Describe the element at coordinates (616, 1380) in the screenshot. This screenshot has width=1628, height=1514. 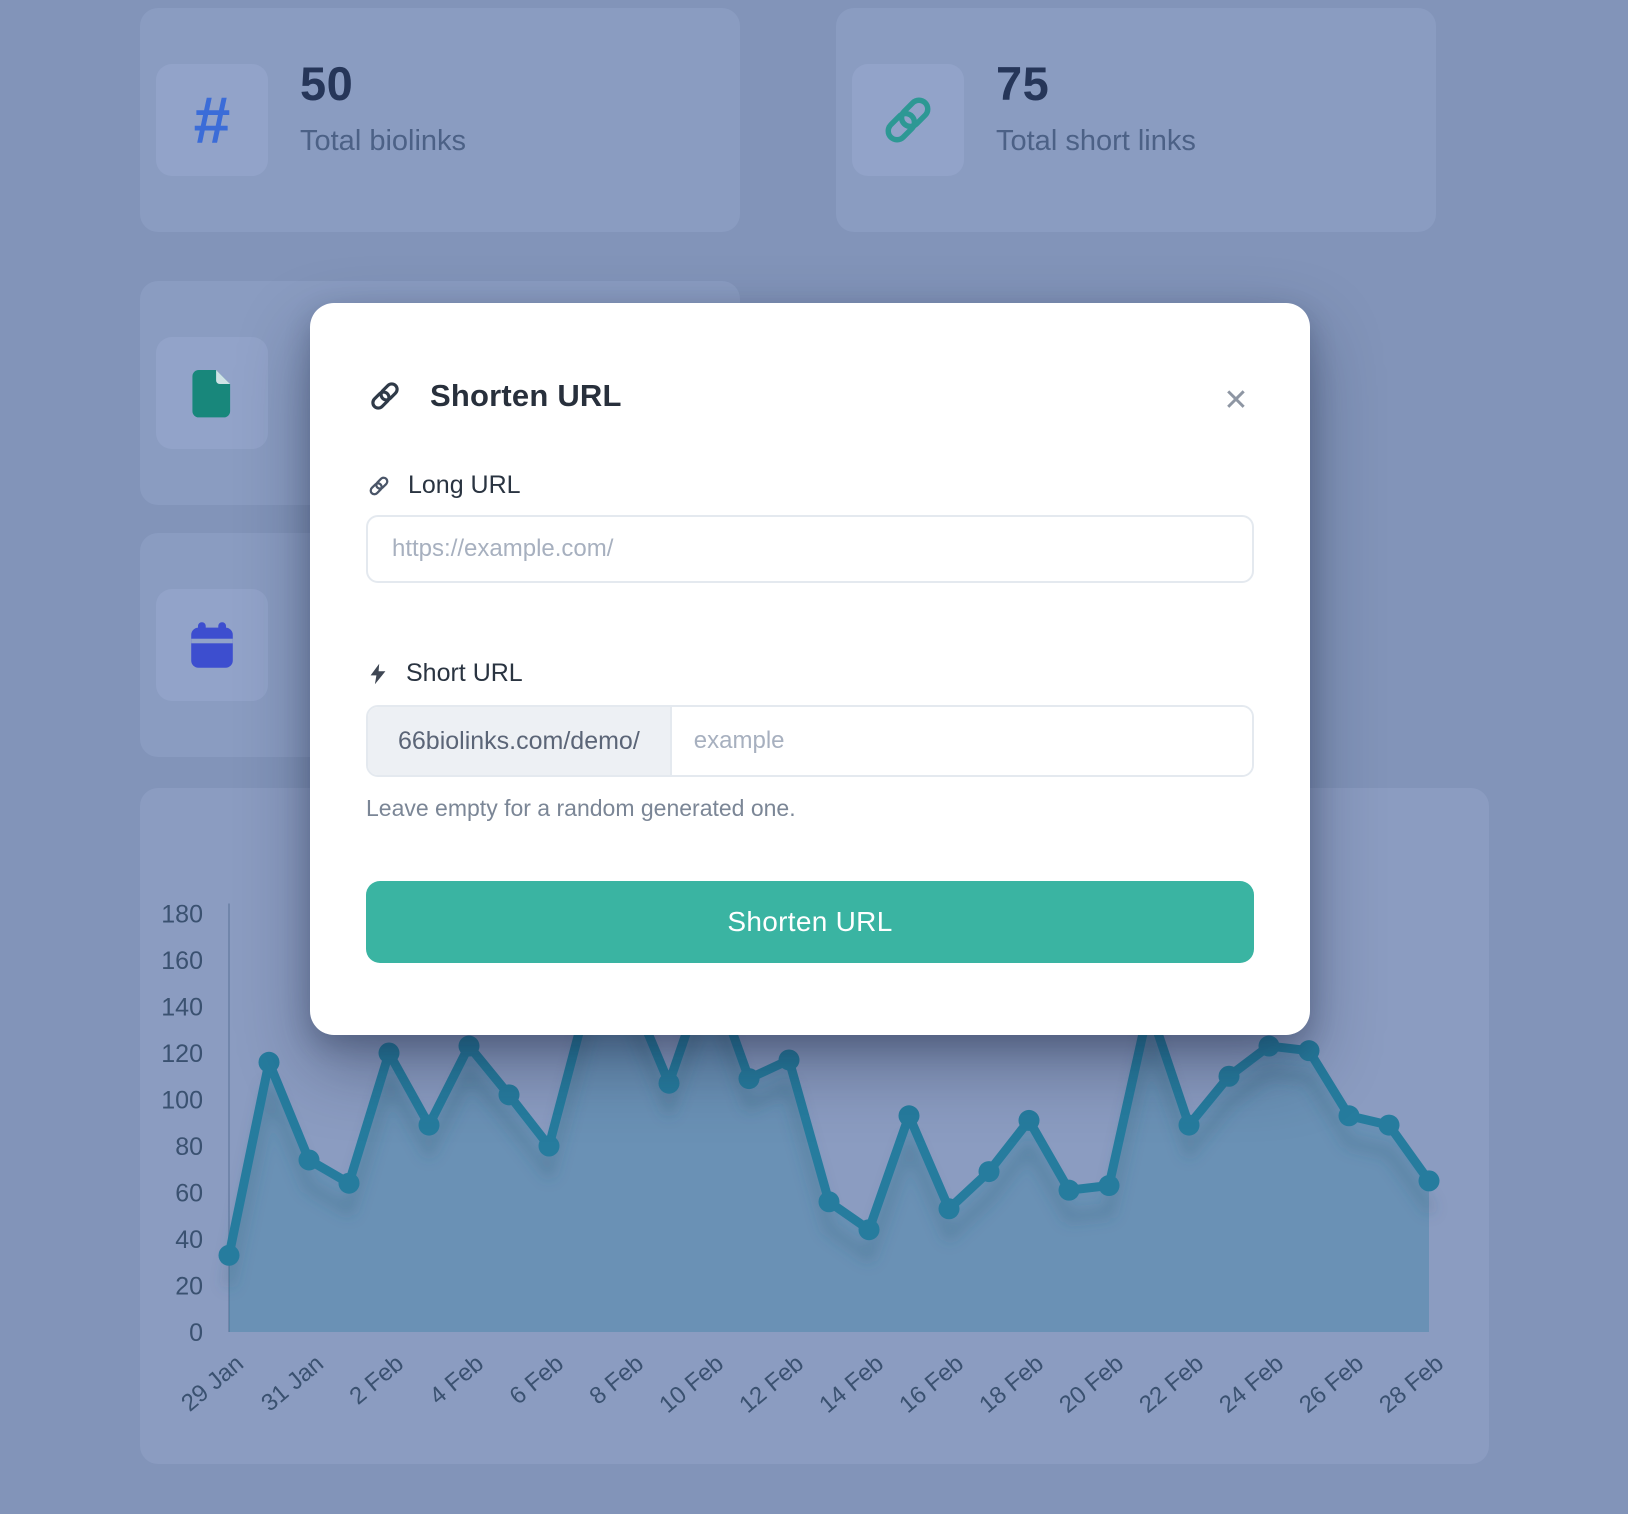
I see `svg-text: 8 Feb` at that location.